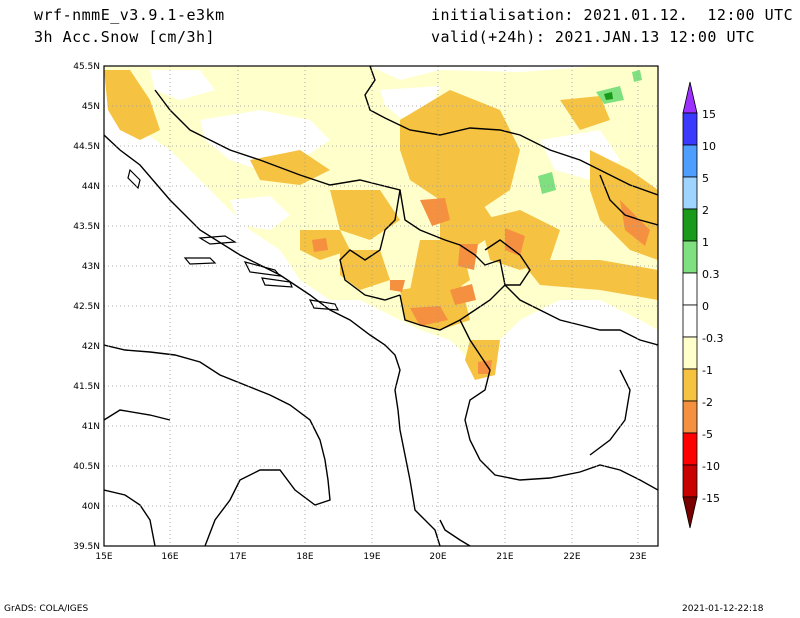 Image resolution: width=800 pixels, height=618 pixels. What do you see at coordinates (637, 557) in the screenshot?
I see `lon-label: 23E` at bounding box center [637, 557].